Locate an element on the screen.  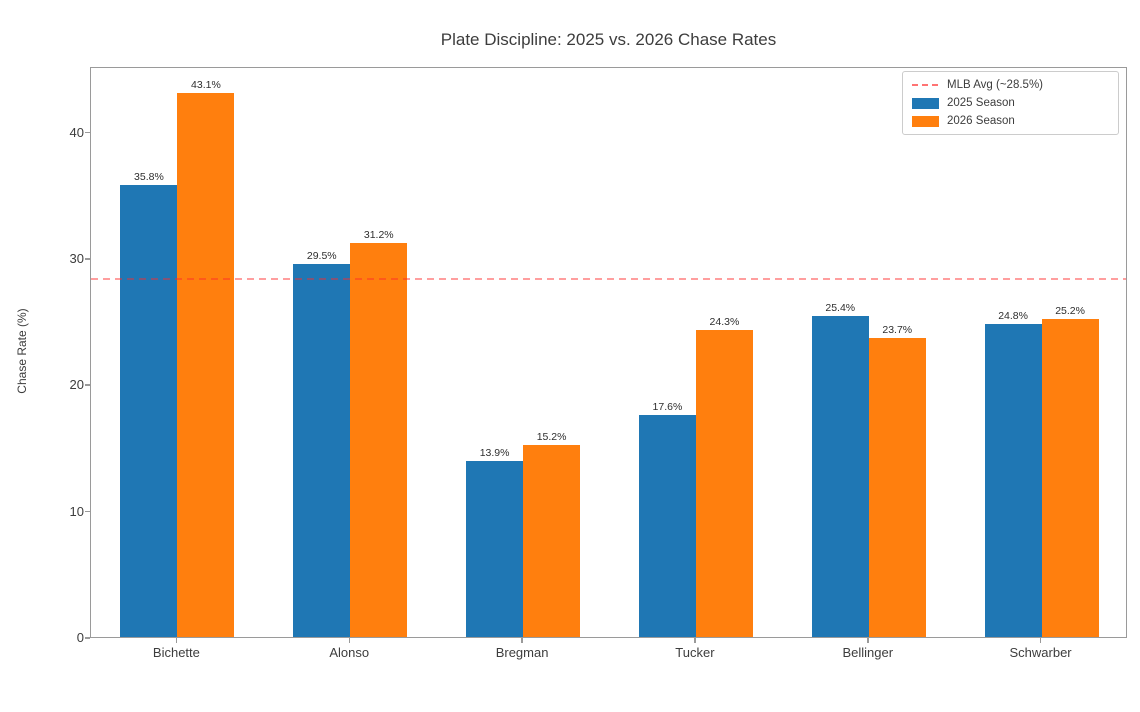
bar-value-label: 35.8% is located at coordinates (149, 176).